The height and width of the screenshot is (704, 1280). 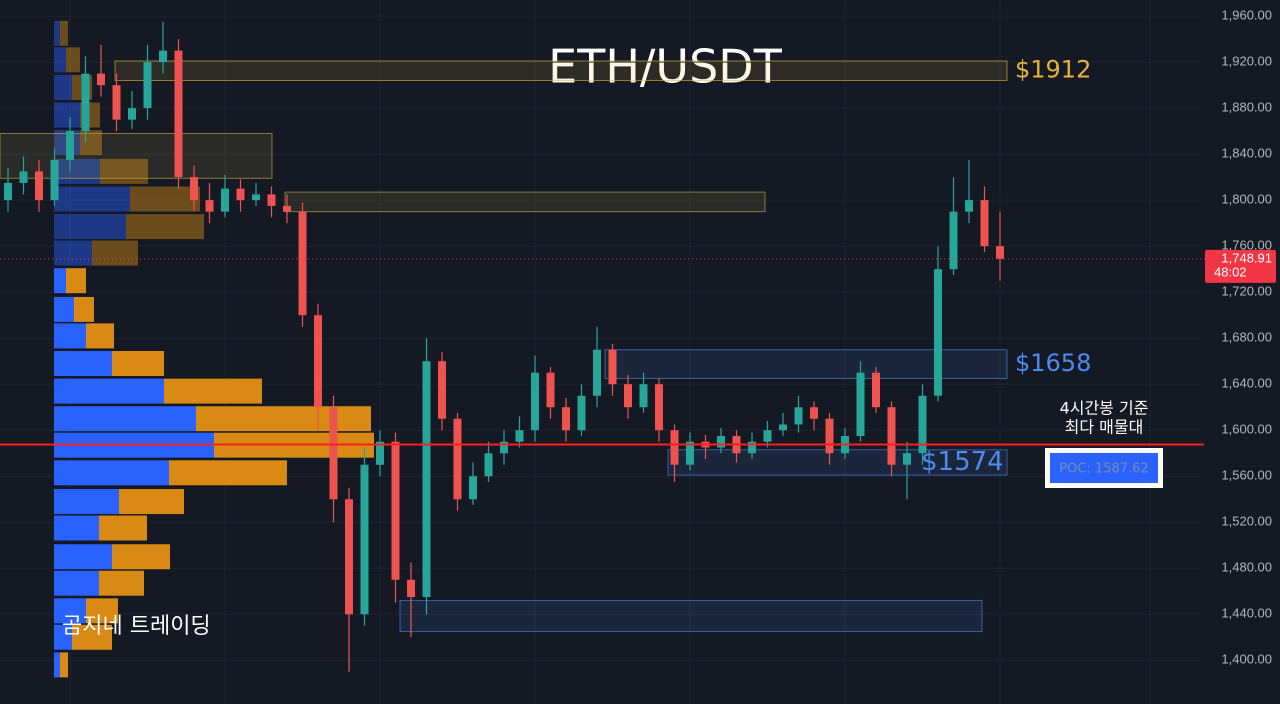 What do you see at coordinates (1246, 659) in the screenshot?
I see `y-tick-label: 1,400.00` at bounding box center [1246, 659].